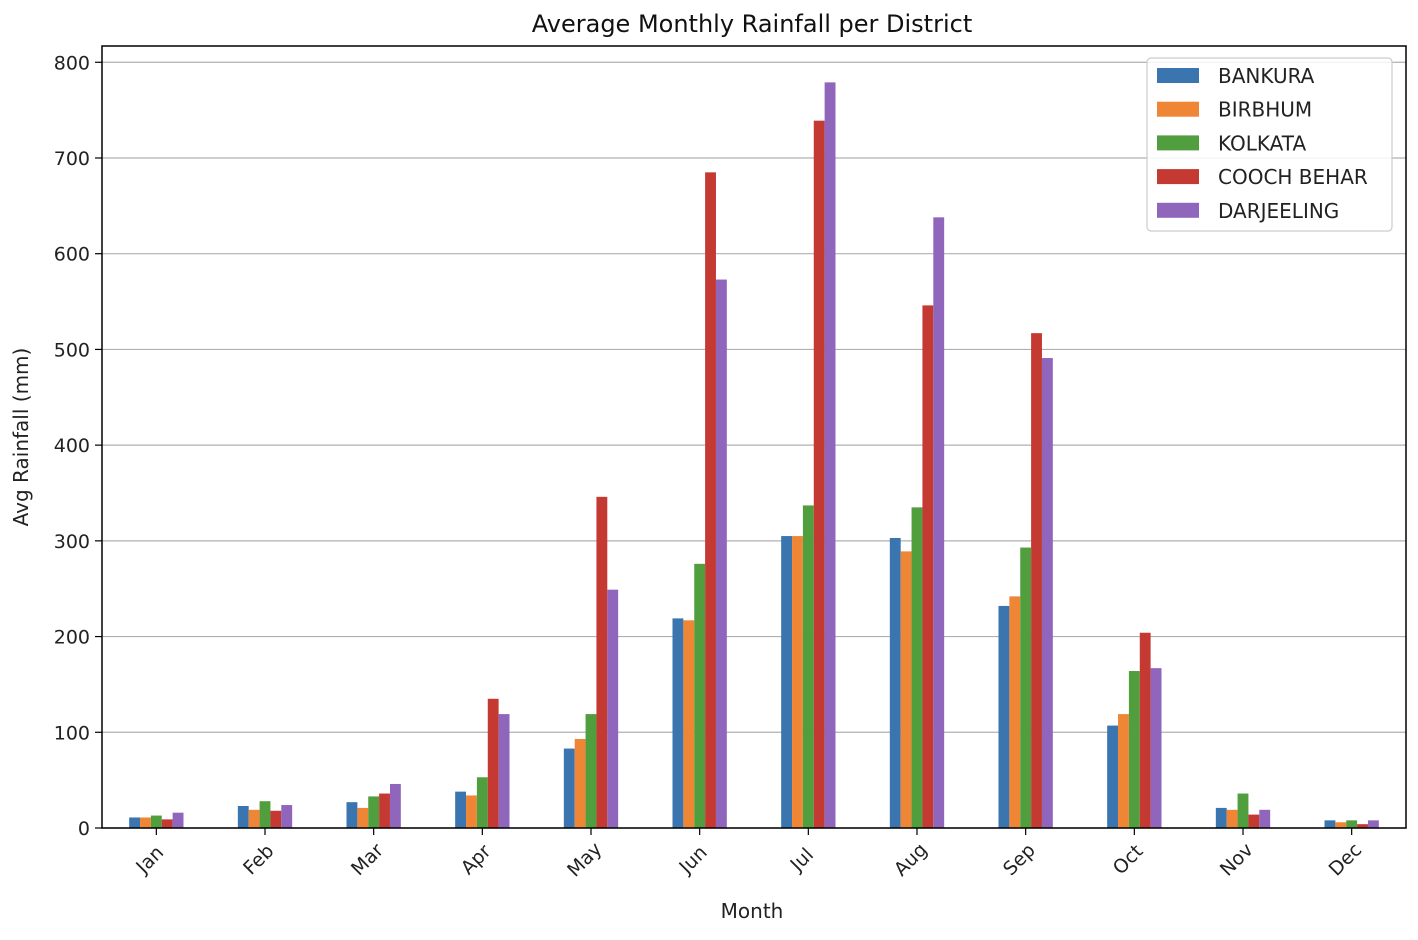 The image size is (1418, 940). I want to click on bar-bankura-aug, so click(895, 682).